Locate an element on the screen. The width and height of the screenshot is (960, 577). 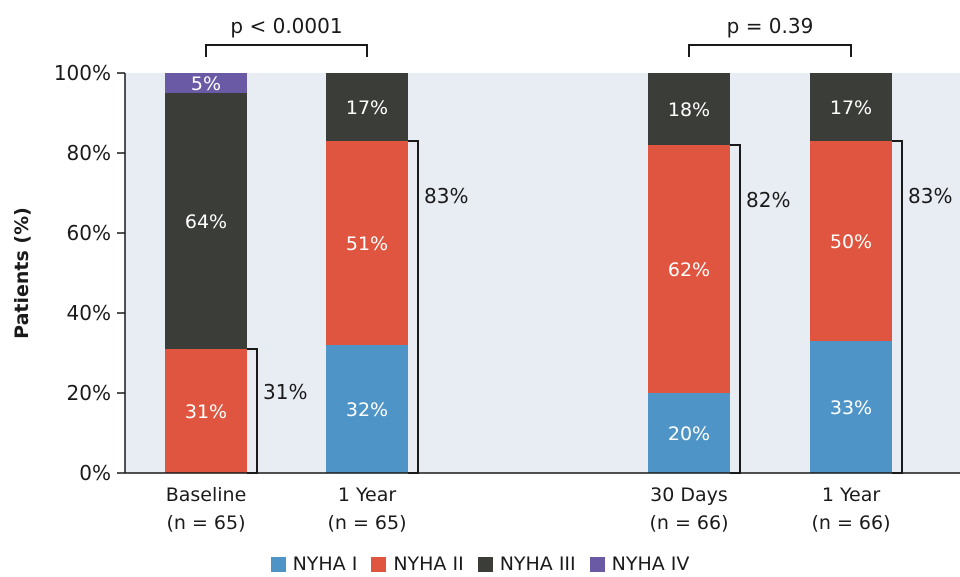
bar-value-label: 51% is located at coordinates (367, 244).